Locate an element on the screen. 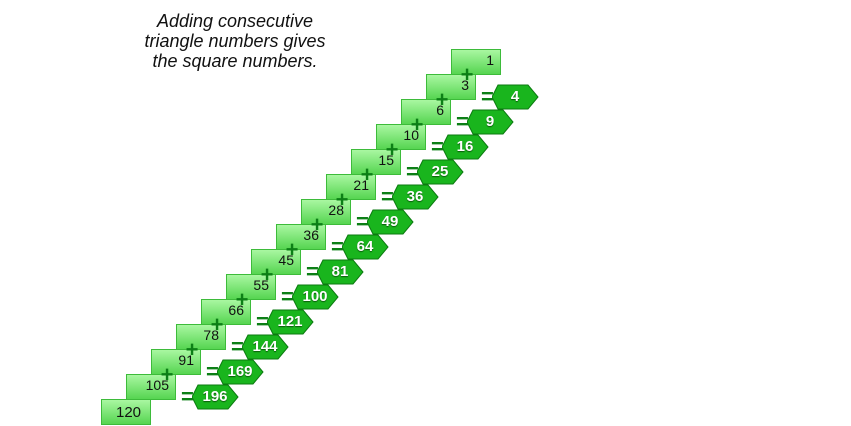  square-number-label: 196 is located at coordinates (215, 396).